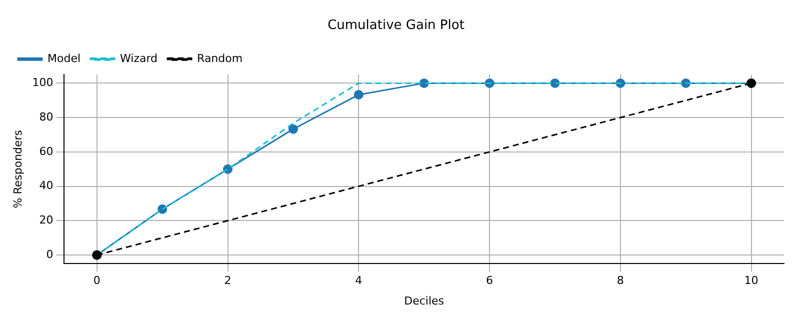 This screenshot has height=320, width=800. Describe the element at coordinates (46, 151) in the screenshot. I see `y-tick-label: 60` at that location.